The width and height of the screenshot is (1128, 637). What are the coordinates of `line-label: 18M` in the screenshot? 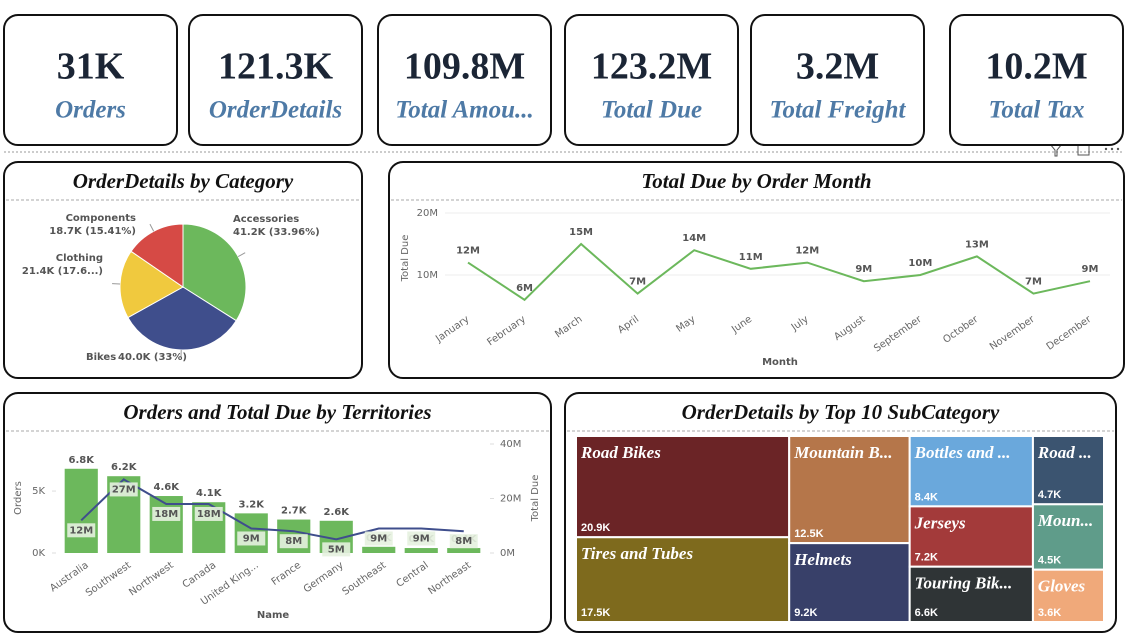 It's located at (166, 514).